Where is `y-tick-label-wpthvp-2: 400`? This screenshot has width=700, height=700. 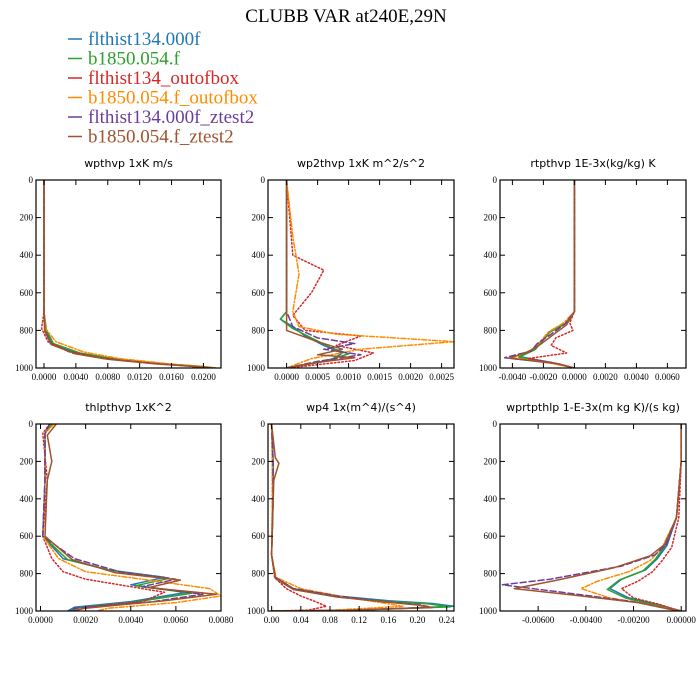
y-tick-label-wpthvp-2: 400 is located at coordinates (27, 255).